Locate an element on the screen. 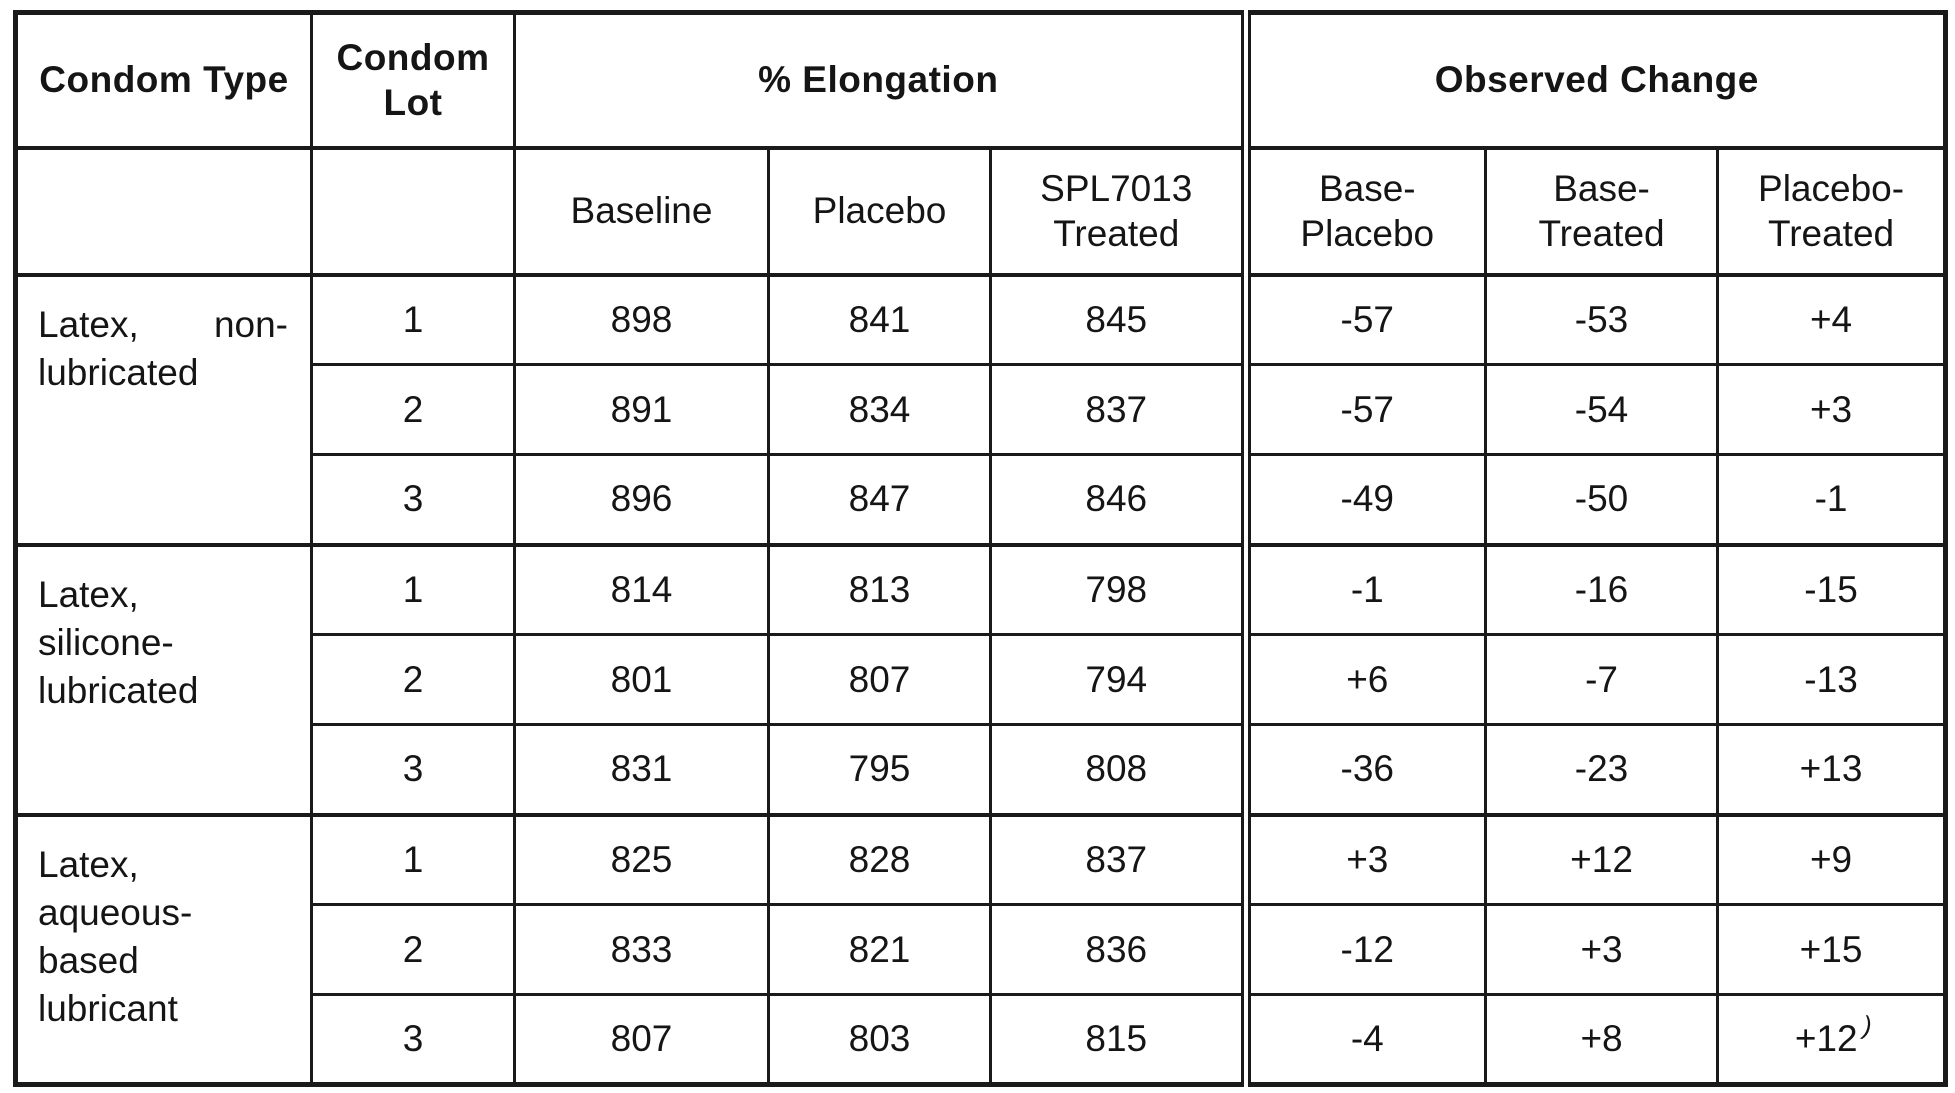  cell-placebo: 821 is located at coordinates (879, 949).